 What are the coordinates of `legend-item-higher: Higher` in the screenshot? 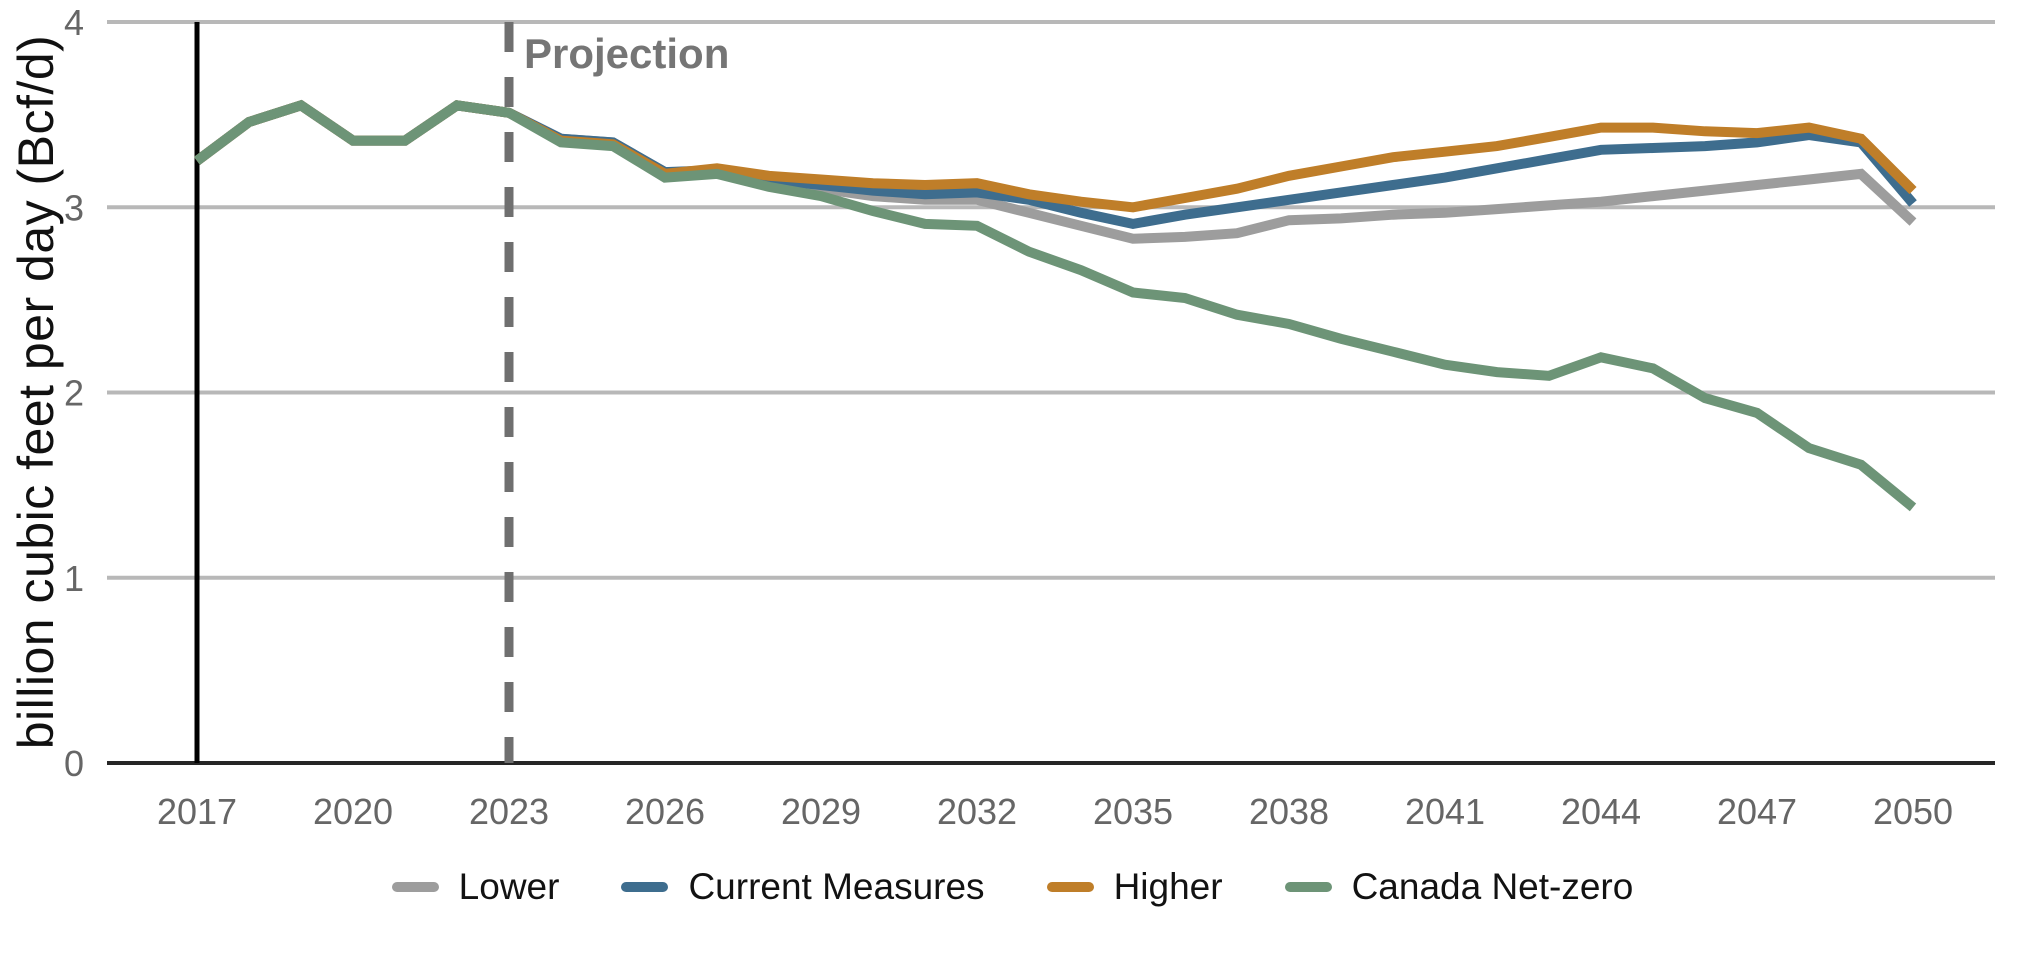 It's located at (1134, 887).